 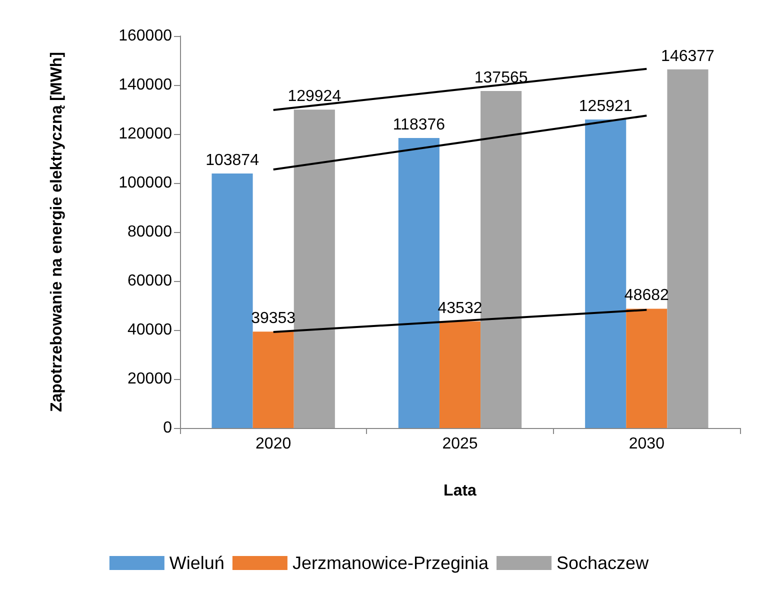 What do you see at coordinates (274, 444) in the screenshot?
I see `x-tick-label: 2020` at bounding box center [274, 444].